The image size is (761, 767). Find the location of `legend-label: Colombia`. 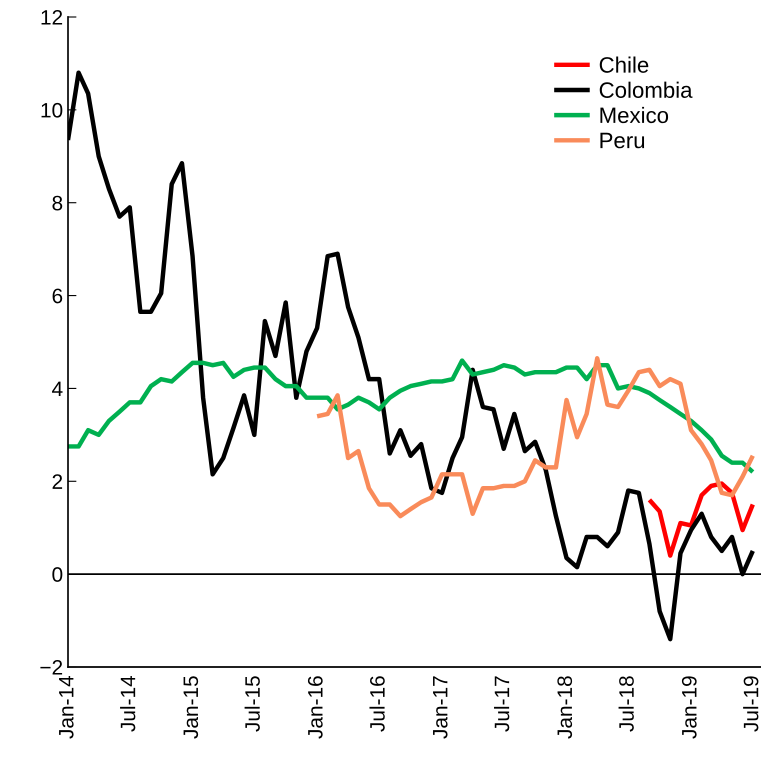

legend-label: Colombia is located at coordinates (646, 90).